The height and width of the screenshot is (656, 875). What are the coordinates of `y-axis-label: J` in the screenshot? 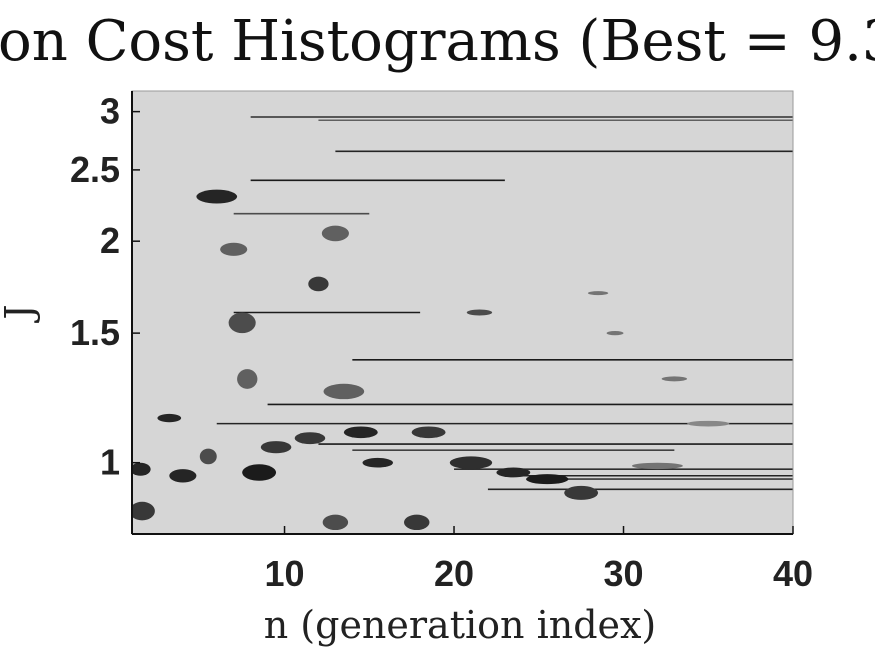 It's located at (20, 313).